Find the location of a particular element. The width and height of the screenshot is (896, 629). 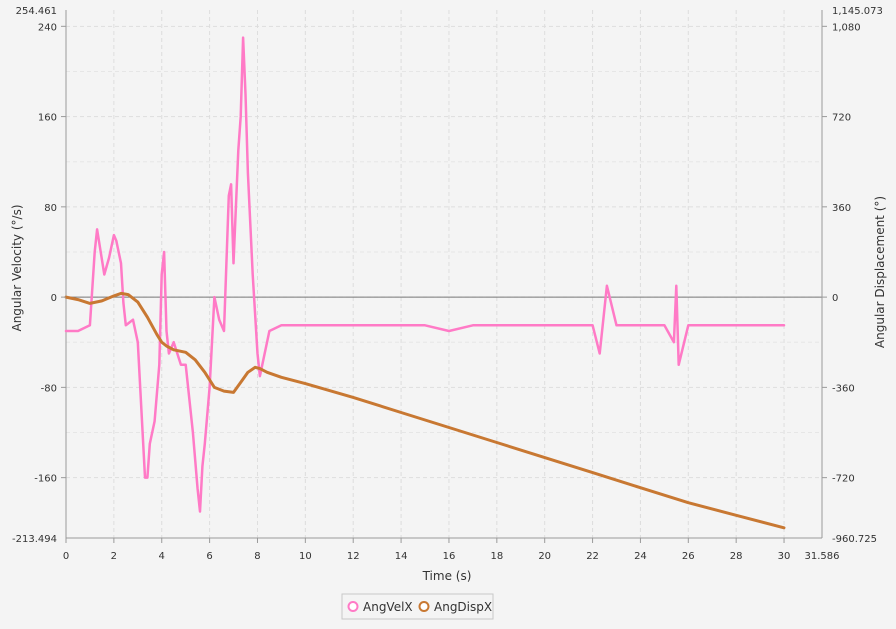

y-right-tick-label: 720 is located at coordinates (841, 118).